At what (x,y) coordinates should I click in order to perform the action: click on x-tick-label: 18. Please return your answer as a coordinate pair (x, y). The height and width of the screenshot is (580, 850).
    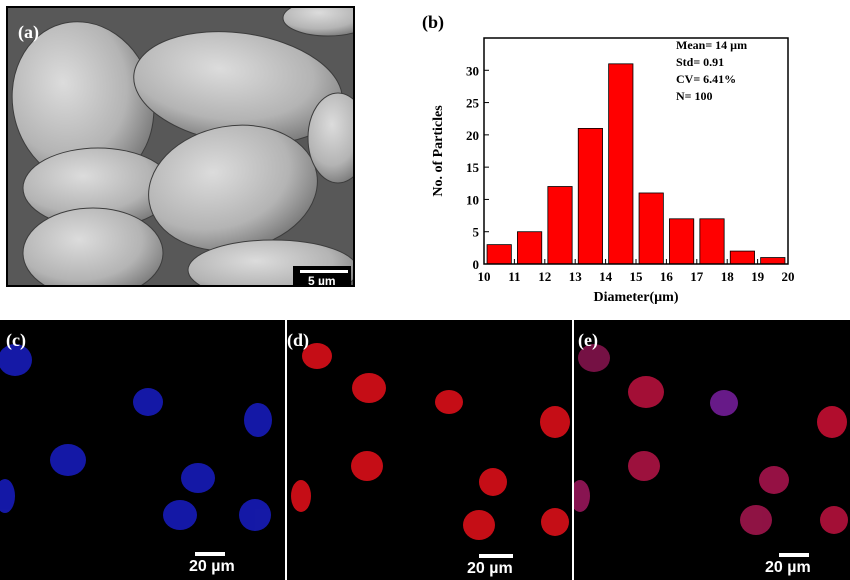
    Looking at the image, I should click on (728, 276).